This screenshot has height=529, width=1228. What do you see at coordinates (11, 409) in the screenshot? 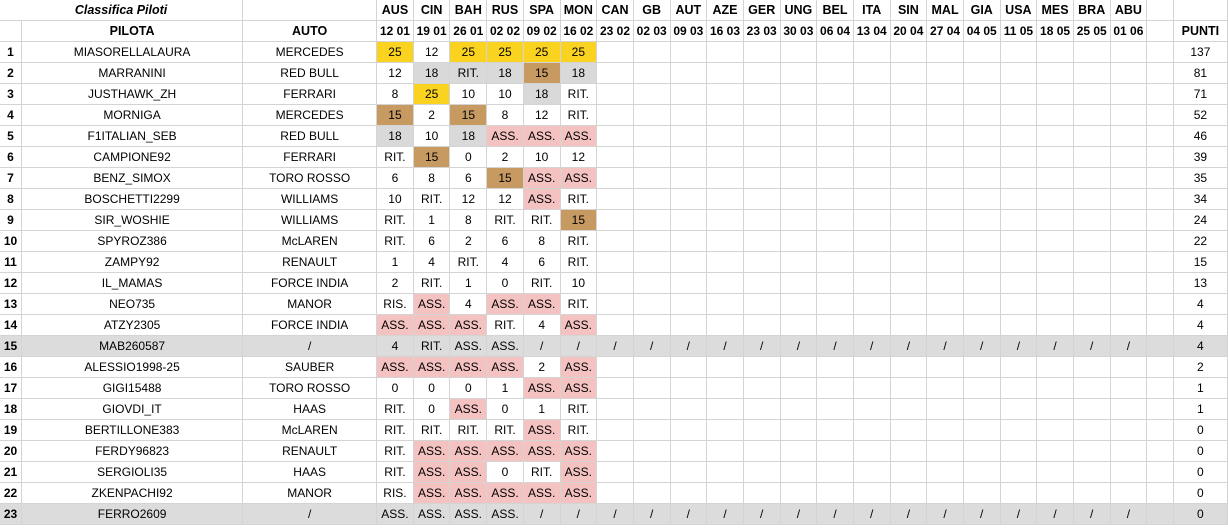
I see `position-cell: 18` at bounding box center [11, 409].